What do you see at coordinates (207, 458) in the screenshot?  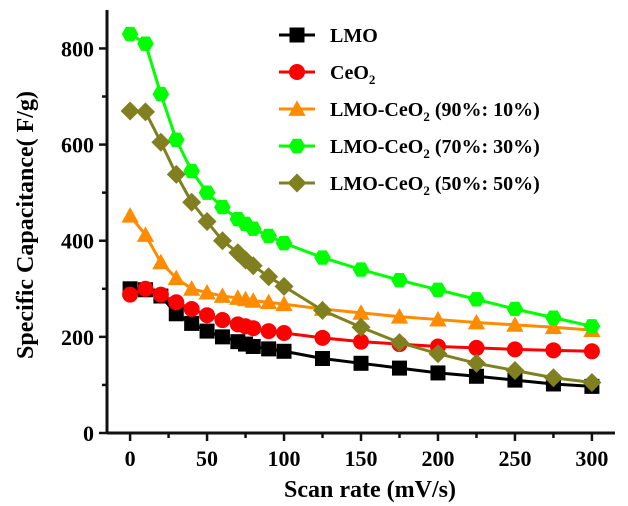 I see `x-tick-label: 50` at bounding box center [207, 458].